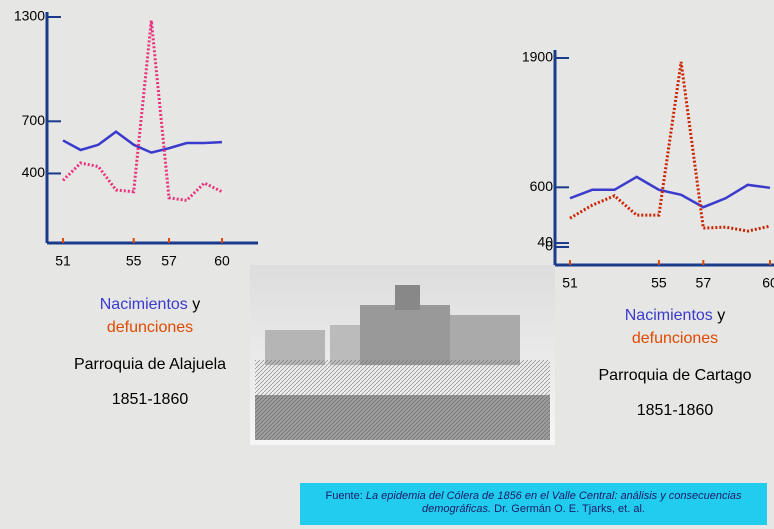 This screenshot has height=529, width=774. I want to click on engraving, so click(402, 355).